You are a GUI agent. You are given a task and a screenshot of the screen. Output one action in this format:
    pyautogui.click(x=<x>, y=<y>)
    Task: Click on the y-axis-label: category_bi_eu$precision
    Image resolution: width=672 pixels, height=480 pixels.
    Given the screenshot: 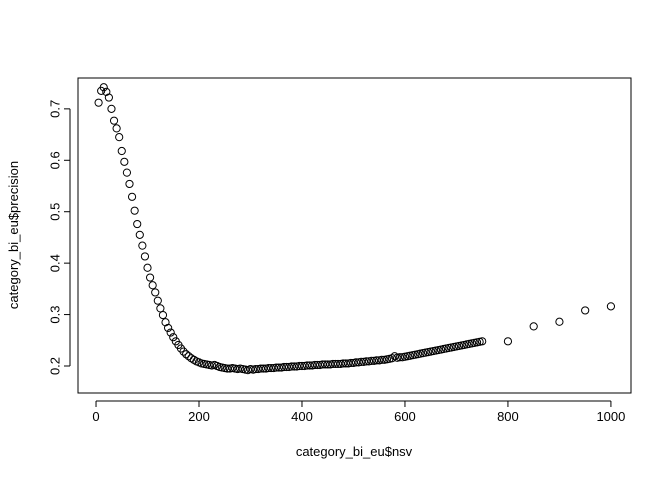 What is the action you would take?
    pyautogui.click(x=13, y=235)
    